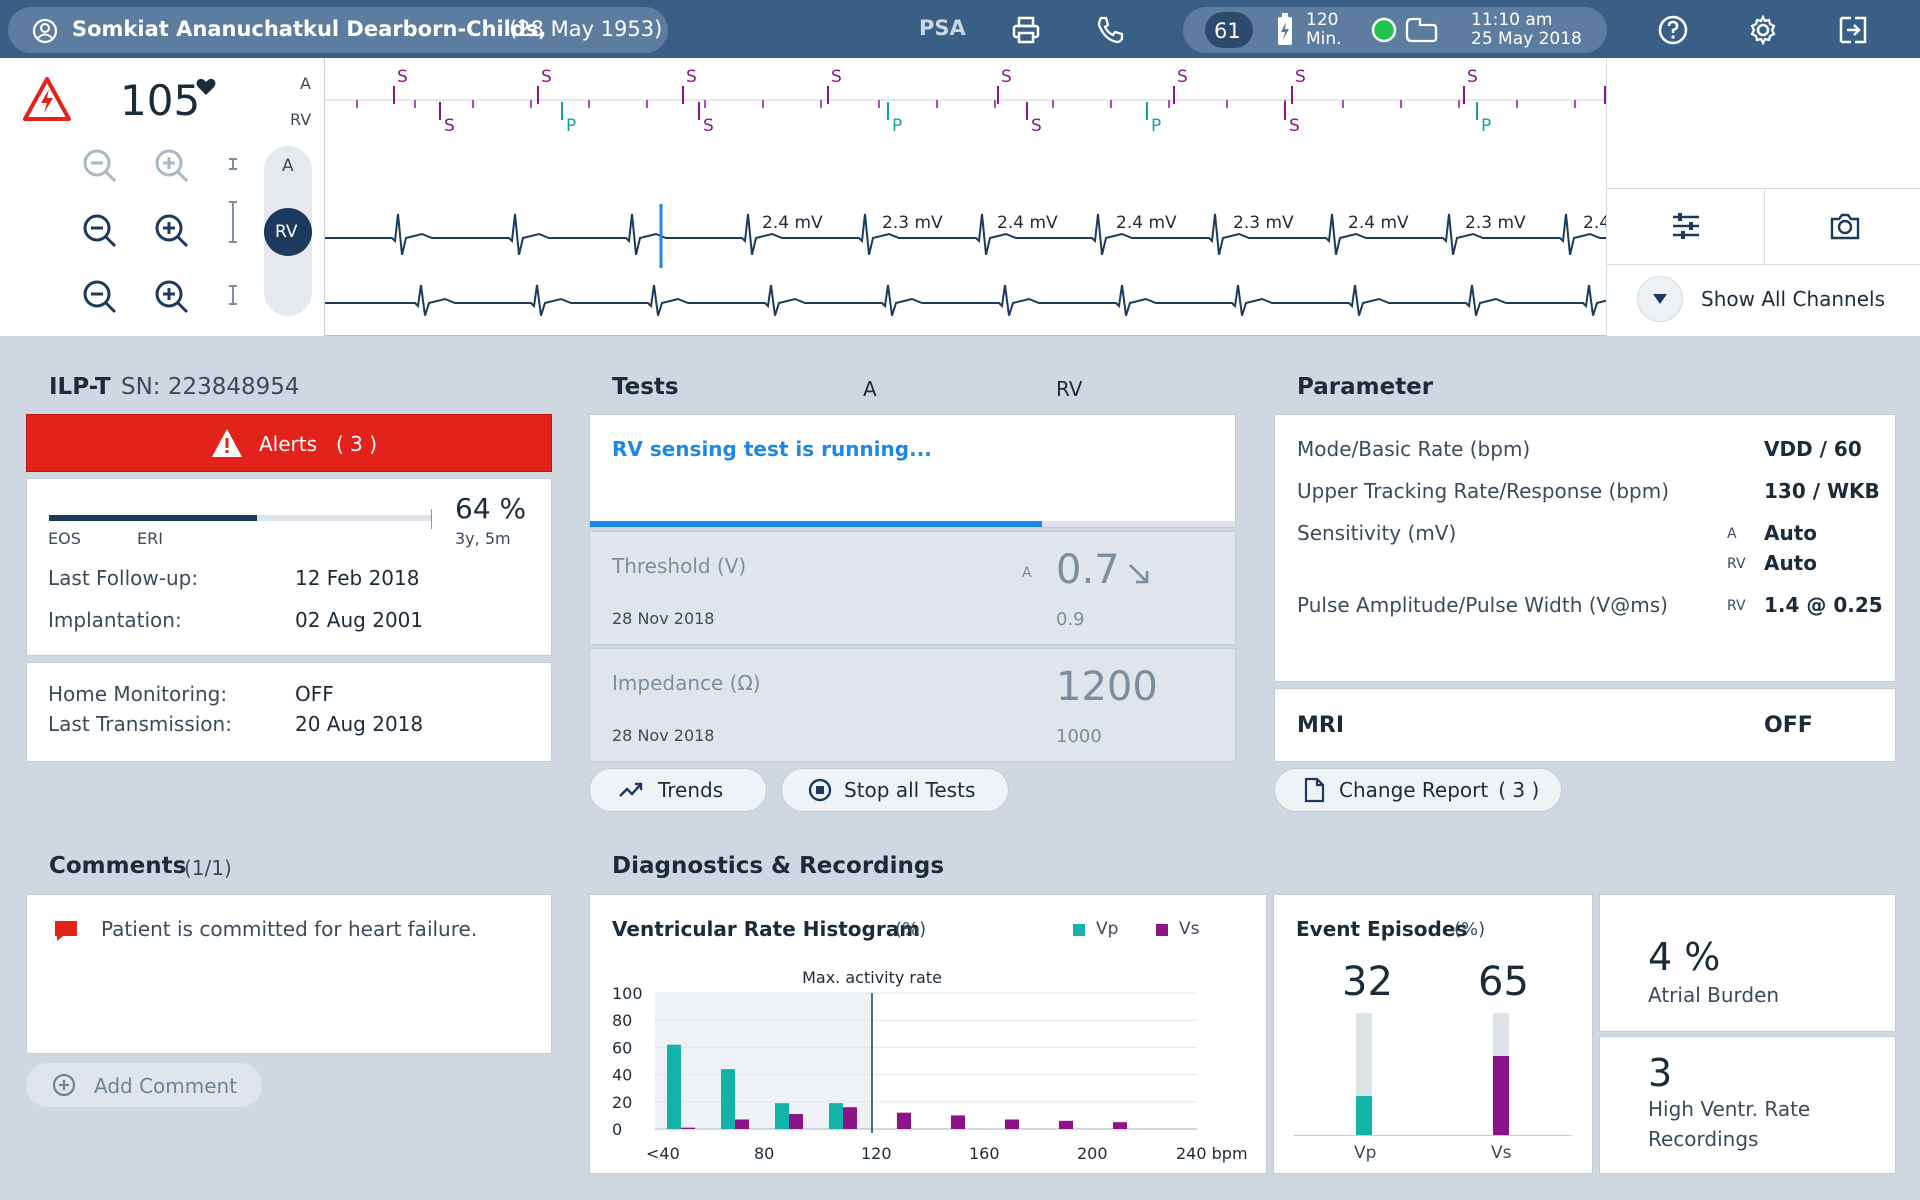 The width and height of the screenshot is (1920, 1200). I want to click on y-tick-label: 60, so click(622, 1047).